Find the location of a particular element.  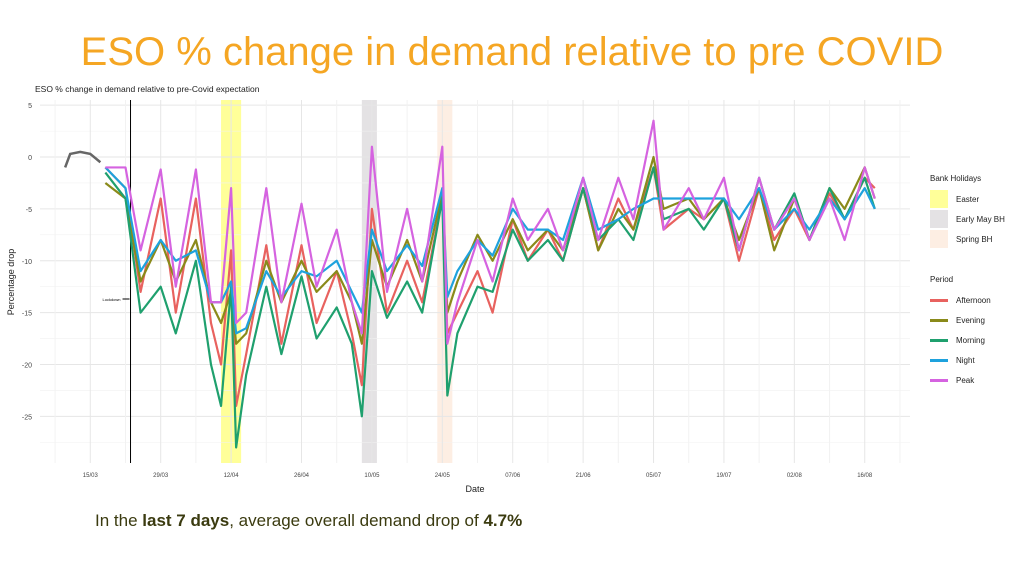

legend-item-period: Night is located at coordinates (967, 360).